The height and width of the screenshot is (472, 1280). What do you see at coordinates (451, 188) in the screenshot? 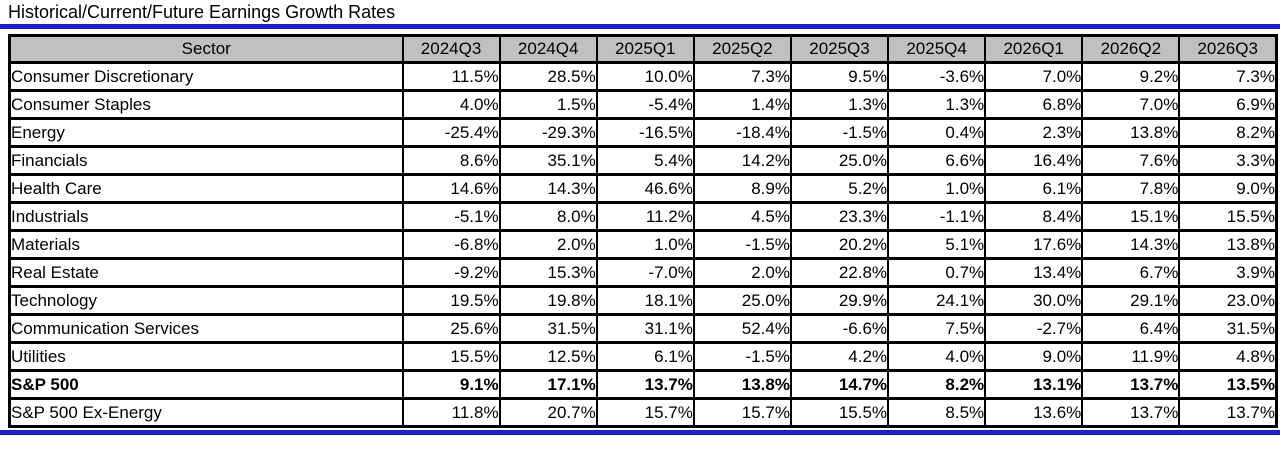
I see `value-cell: 14.6%` at bounding box center [451, 188].